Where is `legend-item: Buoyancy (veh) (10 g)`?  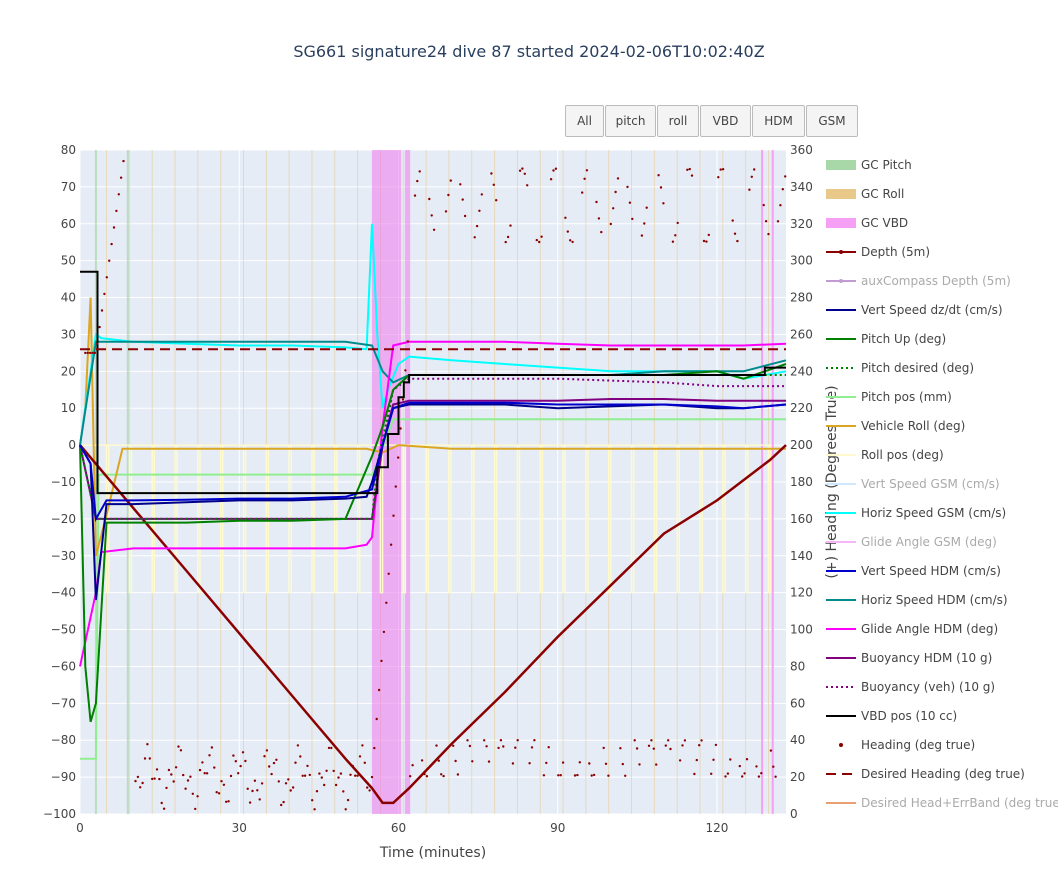
legend-item: Buoyancy (veh) (10 g) is located at coordinates (910, 687).